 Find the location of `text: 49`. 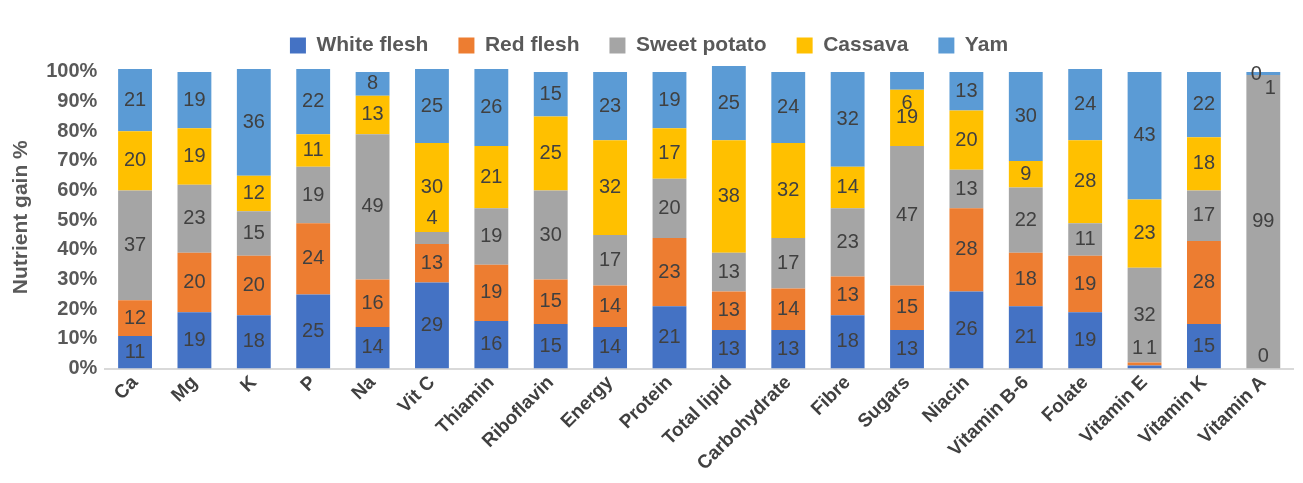

text: 49 is located at coordinates (372, 205).